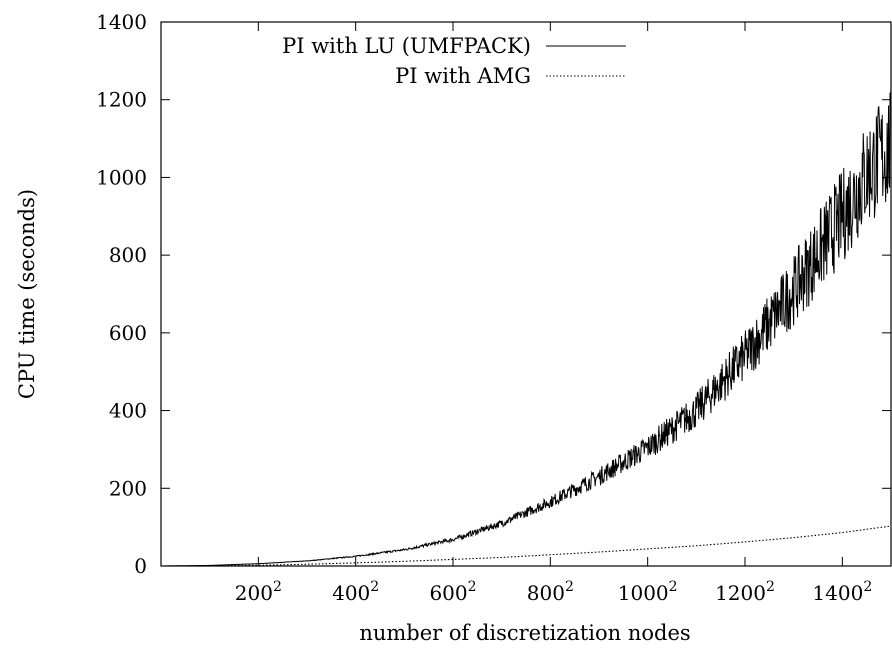 This screenshot has height=649, width=892. I want to click on x-tick-base: 1200, so click(740, 593).